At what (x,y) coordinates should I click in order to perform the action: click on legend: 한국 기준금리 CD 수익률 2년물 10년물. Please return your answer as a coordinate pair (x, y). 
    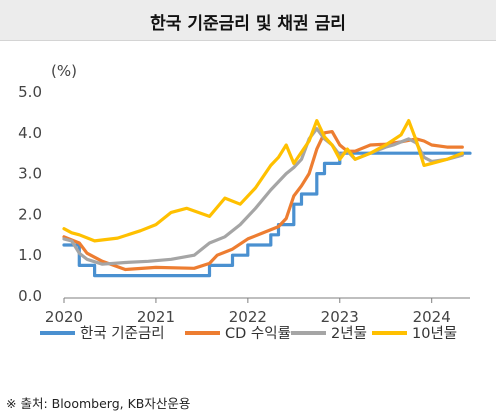
    Looking at the image, I should click on (248, 333).